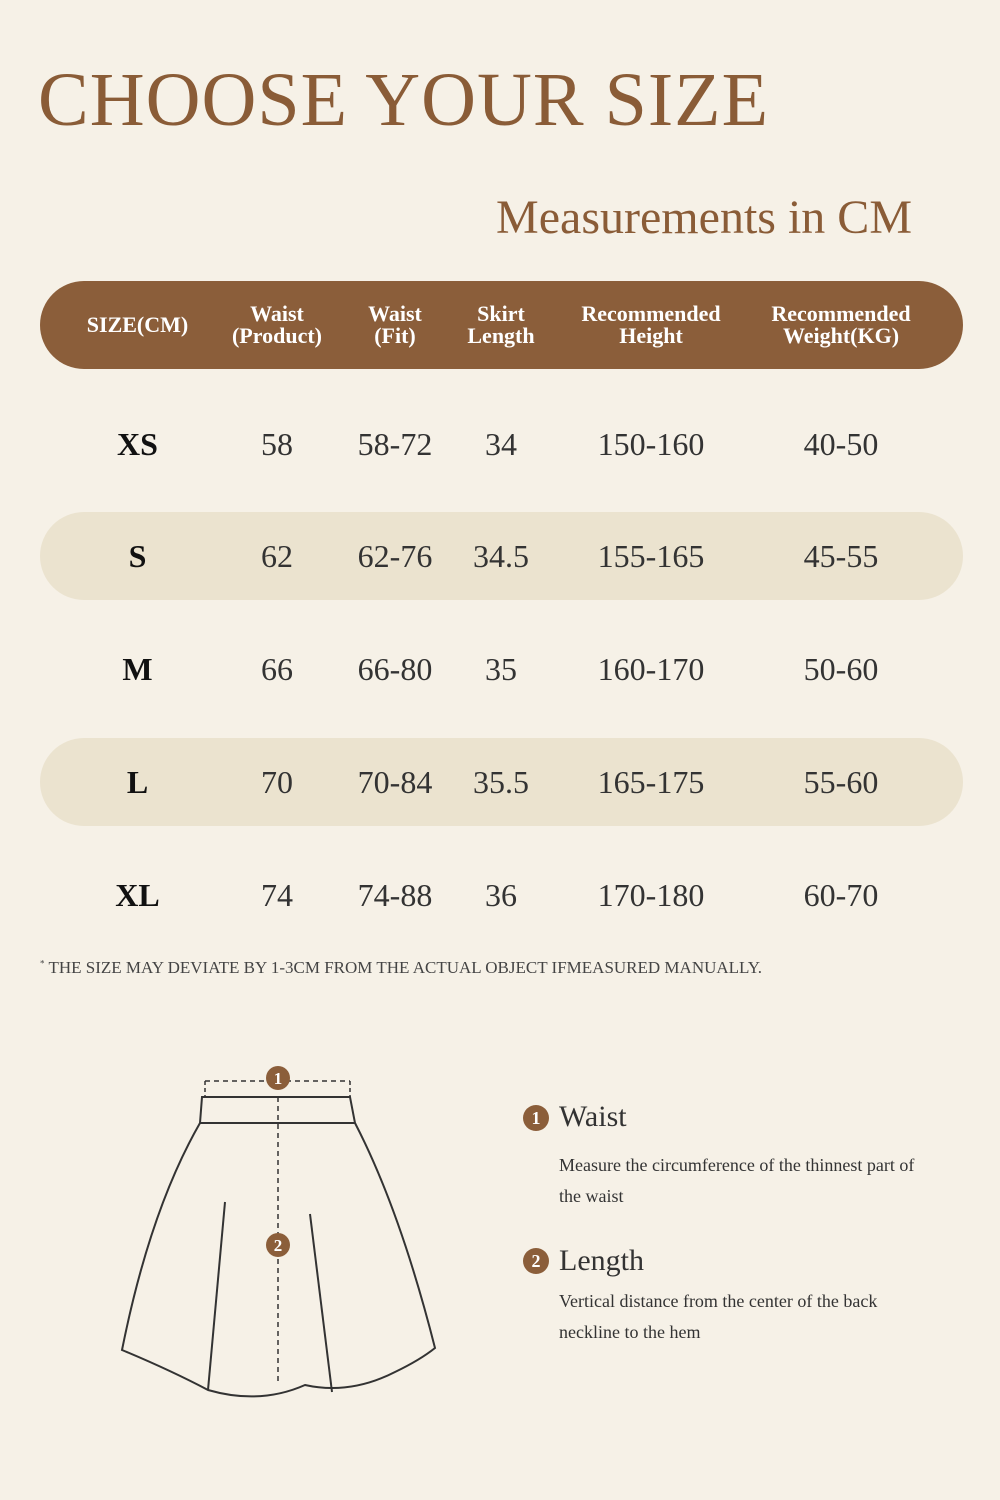 The image size is (1000, 1500). What do you see at coordinates (277, 668) in the screenshot?
I see `waist-product-cell: 66` at bounding box center [277, 668].